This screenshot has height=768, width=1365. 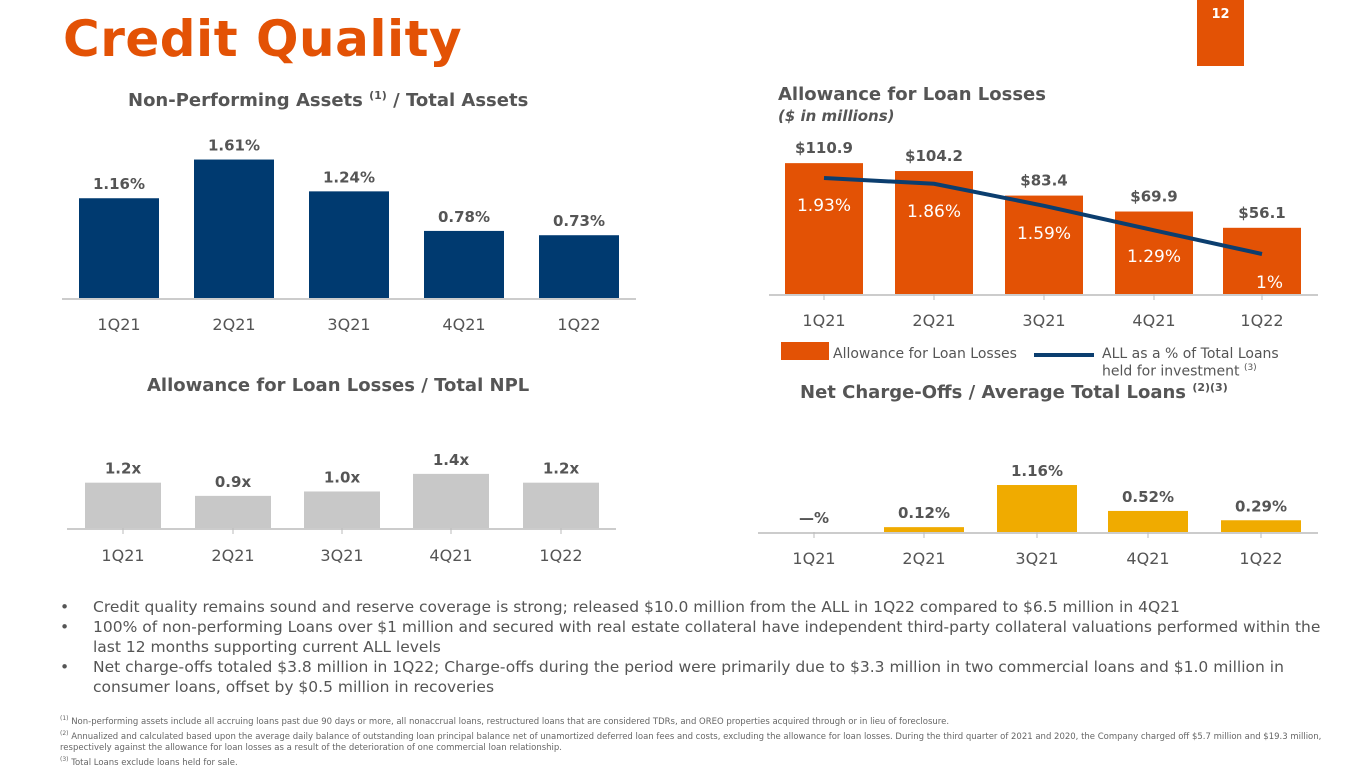 What do you see at coordinates (1043, 181) in the screenshot?
I see `data-label: $83.4` at bounding box center [1043, 181].